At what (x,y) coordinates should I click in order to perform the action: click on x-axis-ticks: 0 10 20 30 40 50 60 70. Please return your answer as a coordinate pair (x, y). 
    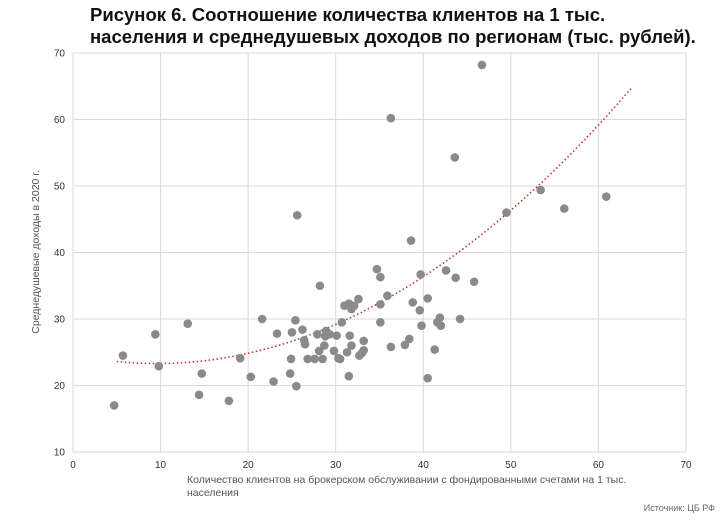
    Looking at the image, I should click on (381, 465).